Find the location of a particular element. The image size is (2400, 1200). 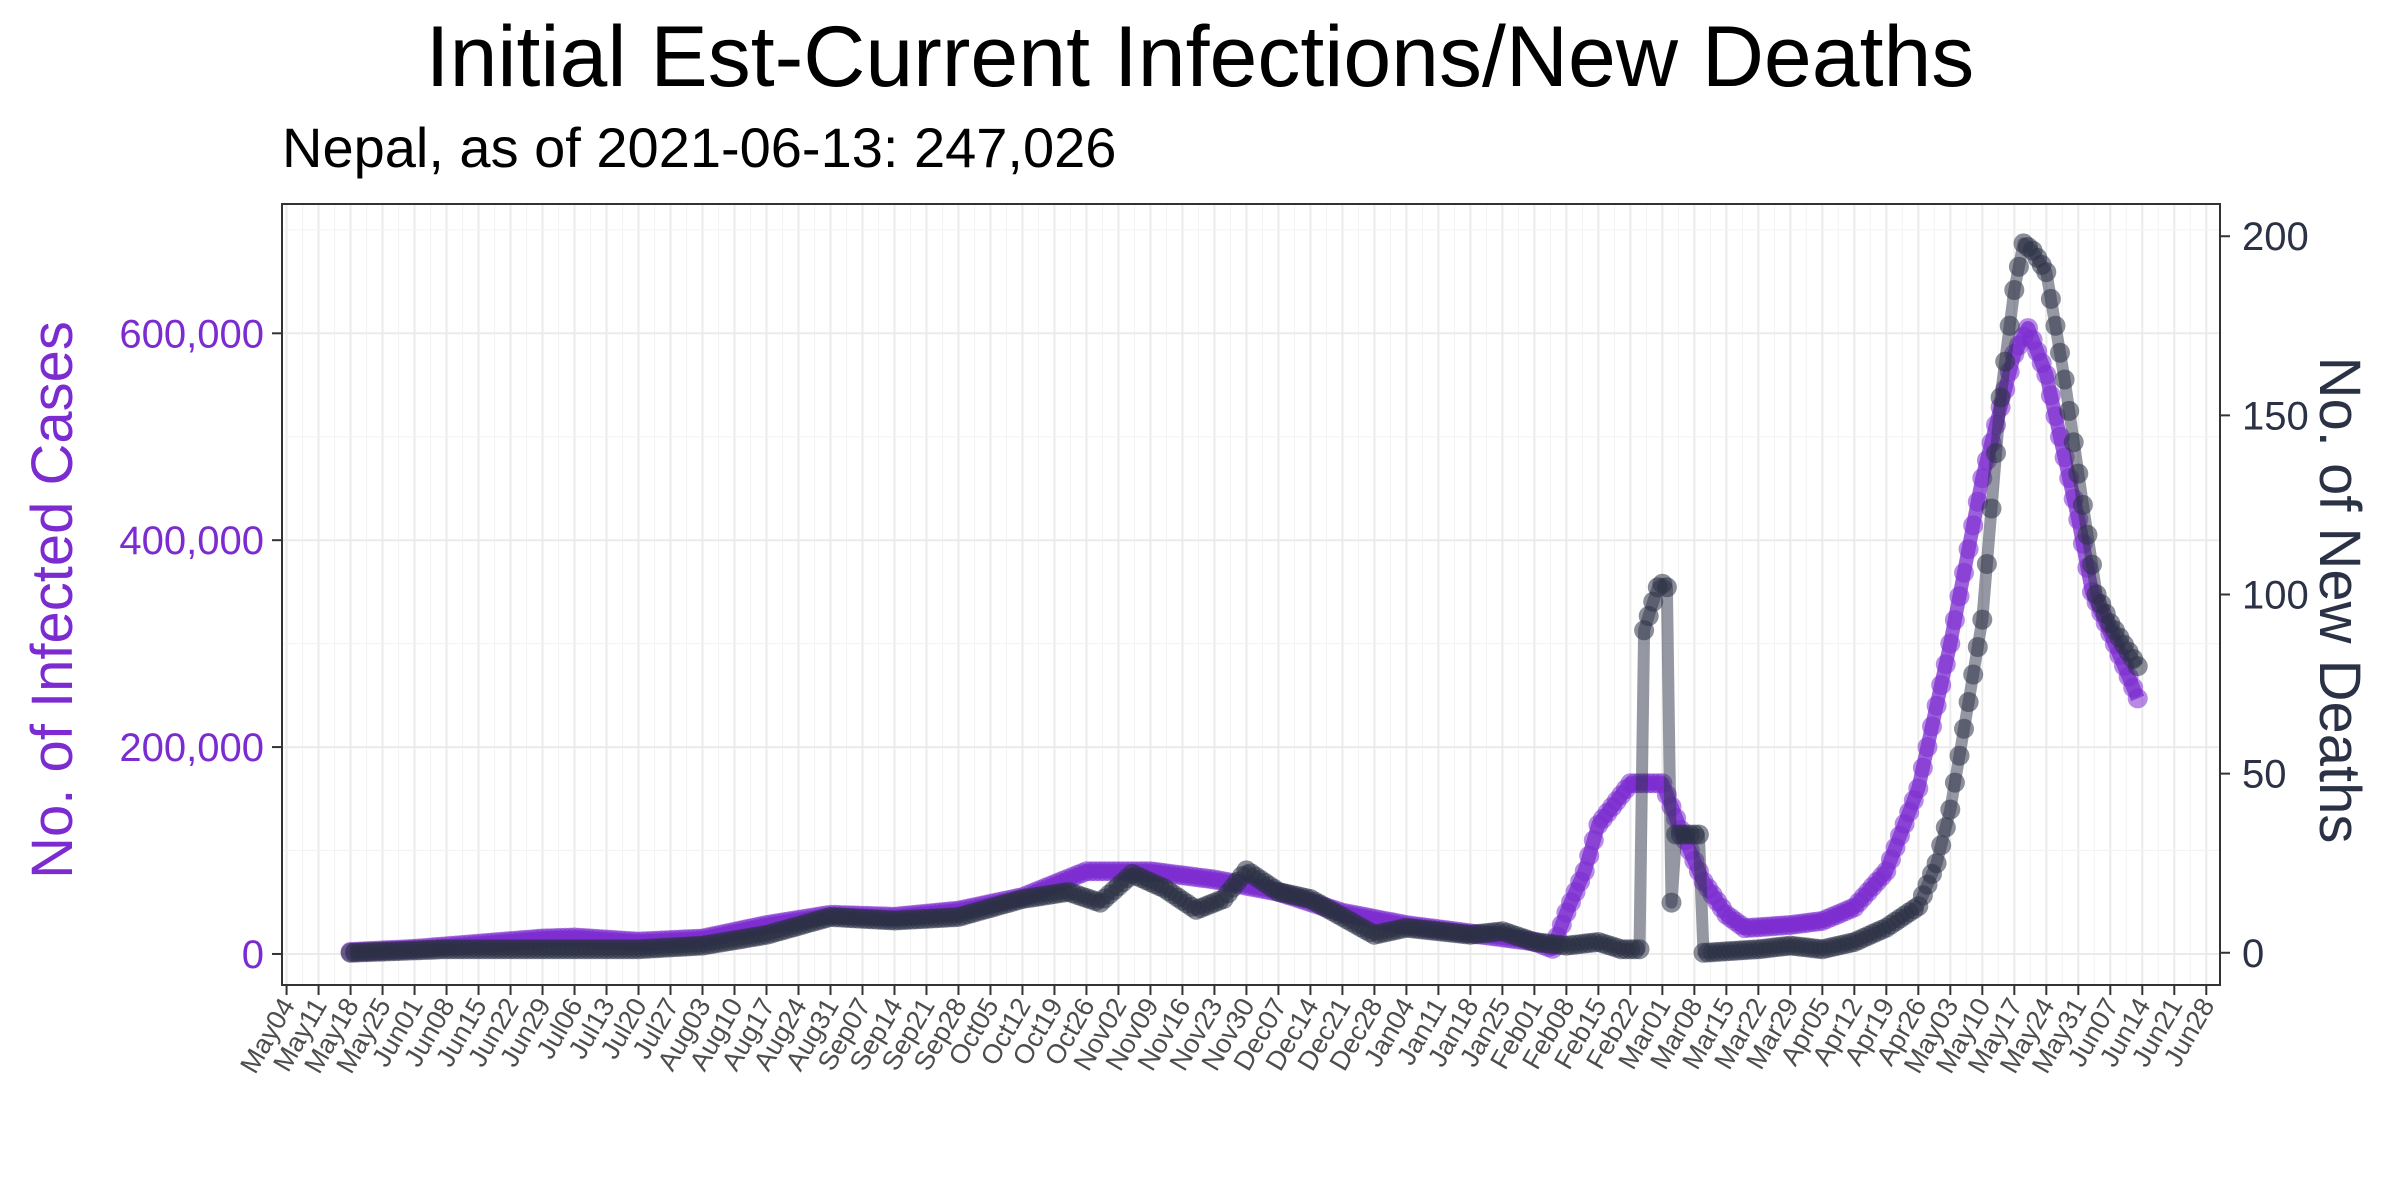

y-right-tick-label: 50 is located at coordinates (2264, 775).